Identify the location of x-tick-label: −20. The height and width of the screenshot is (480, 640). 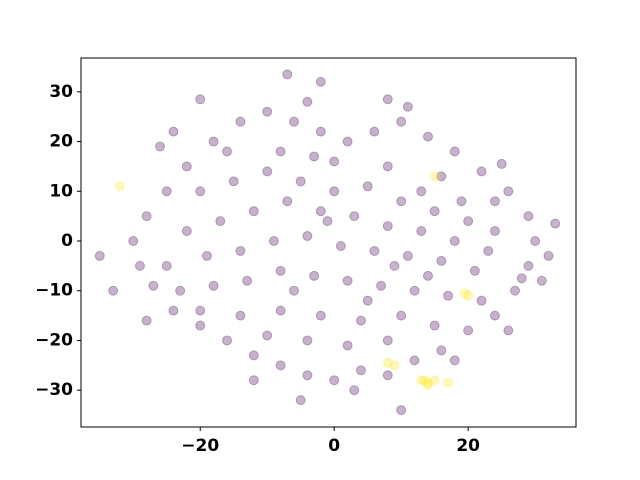
(200, 446).